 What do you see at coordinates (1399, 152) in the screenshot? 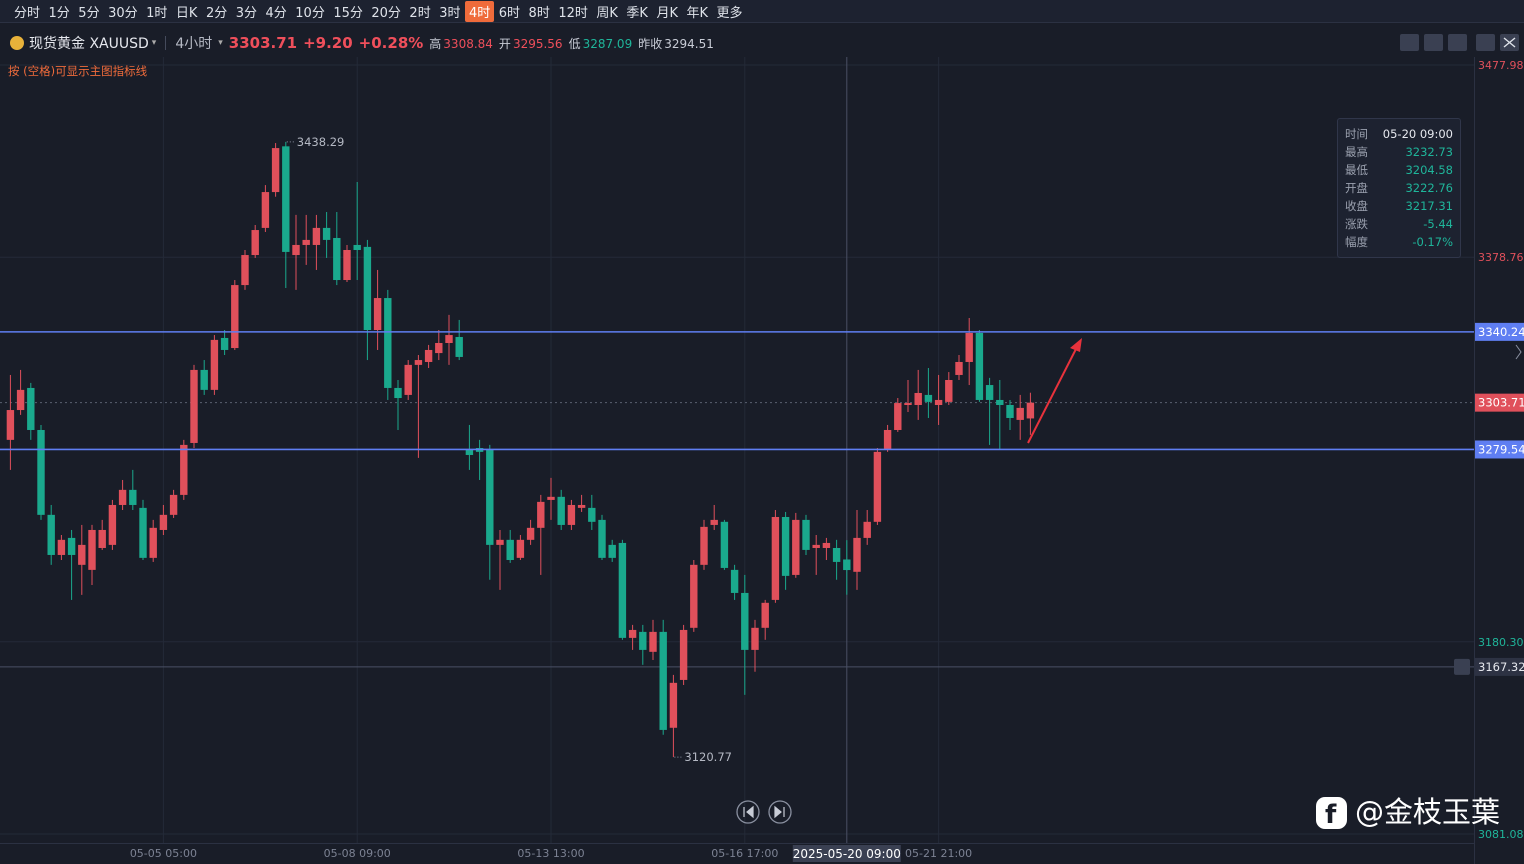
I see `tooltip-row: 最高 3232.73` at bounding box center [1399, 152].